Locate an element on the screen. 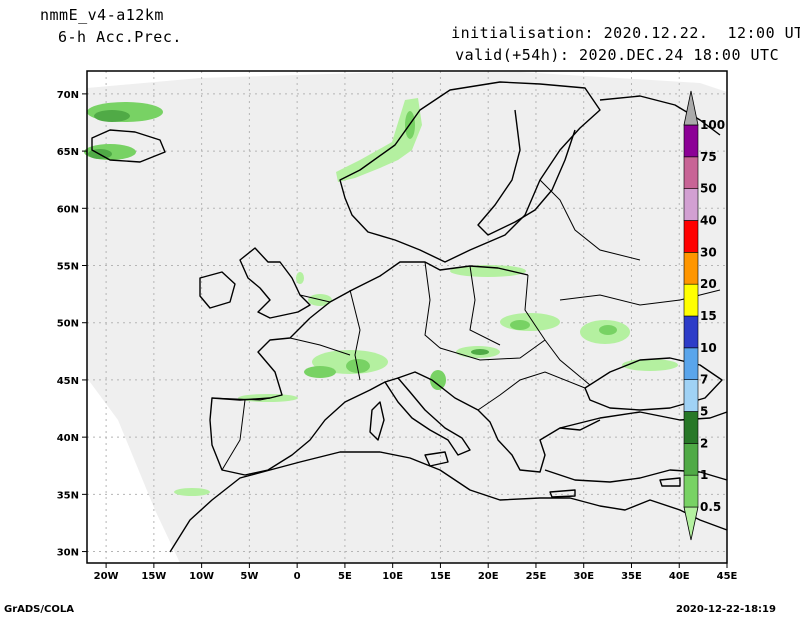 The image size is (800, 618). lat-tick-label: 65N is located at coordinates (68, 152).